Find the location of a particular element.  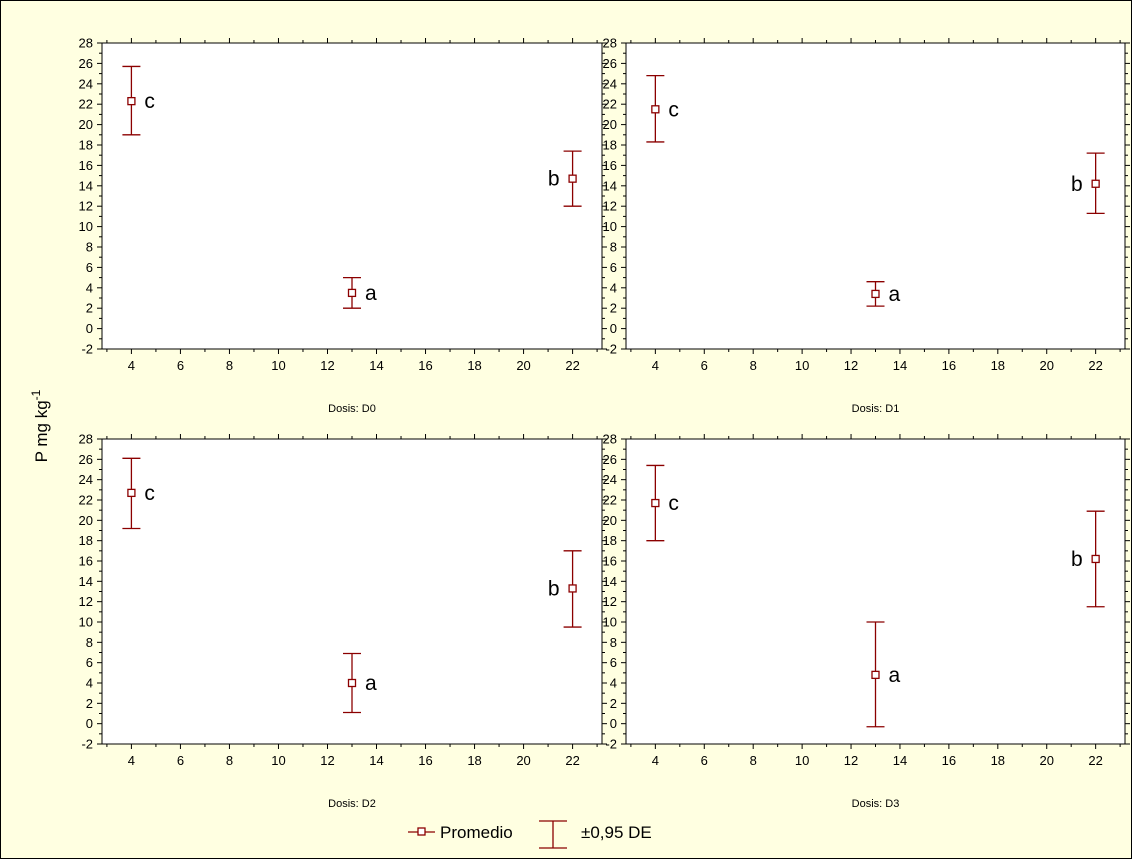

panel-subtitle: Dosis: D3 is located at coordinates (876, 804).